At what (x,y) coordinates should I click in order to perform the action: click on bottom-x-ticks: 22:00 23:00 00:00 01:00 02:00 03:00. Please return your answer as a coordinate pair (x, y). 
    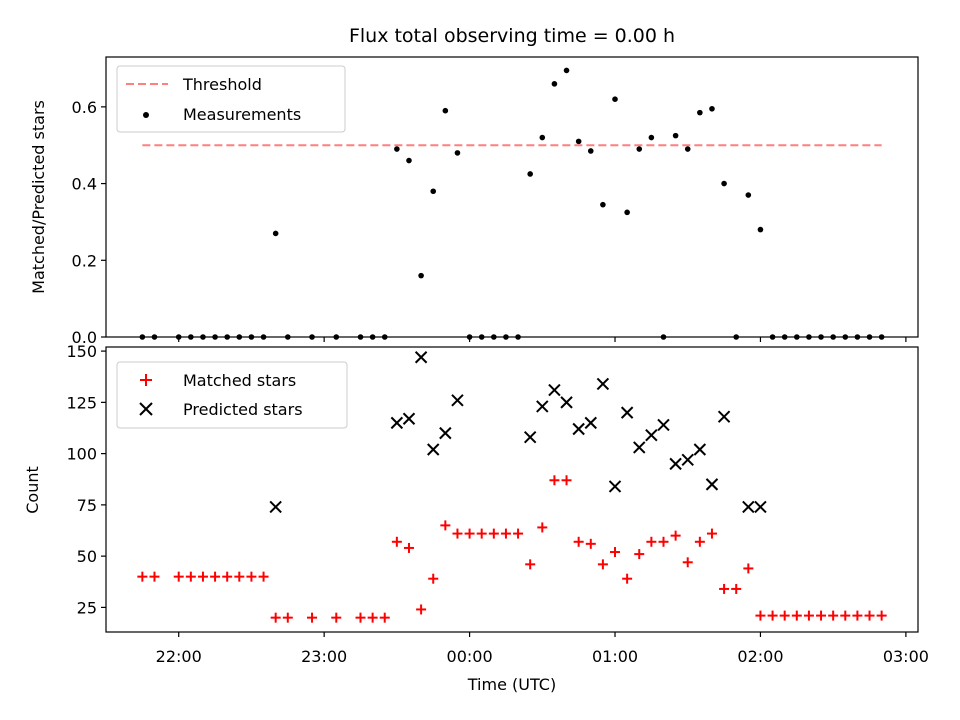
    Looking at the image, I should click on (542, 649).